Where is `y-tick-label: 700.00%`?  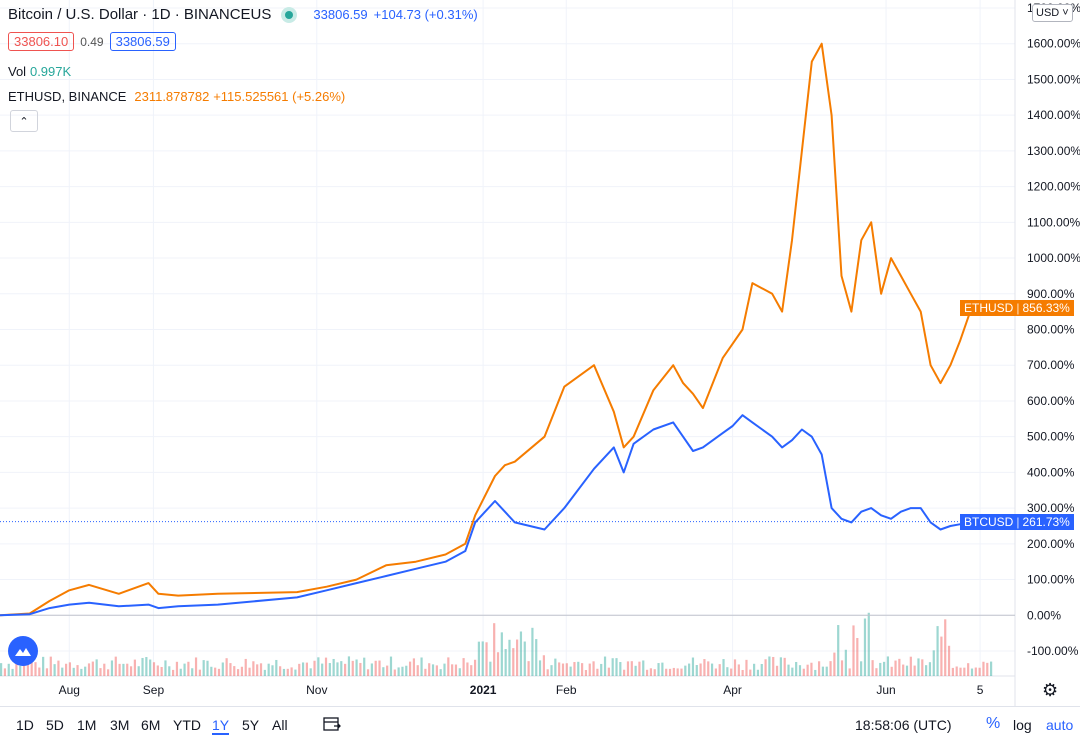 y-tick-label: 700.00% is located at coordinates (1051, 365).